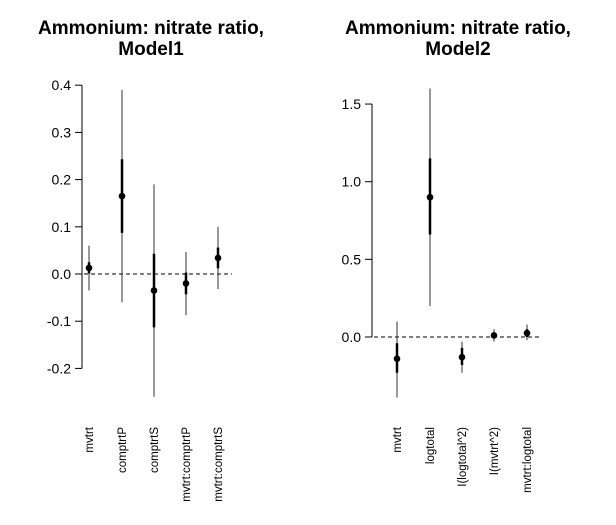 The image size is (616, 525). What do you see at coordinates (123, 450) in the screenshot?
I see `category-label: comptrtP` at bounding box center [123, 450].